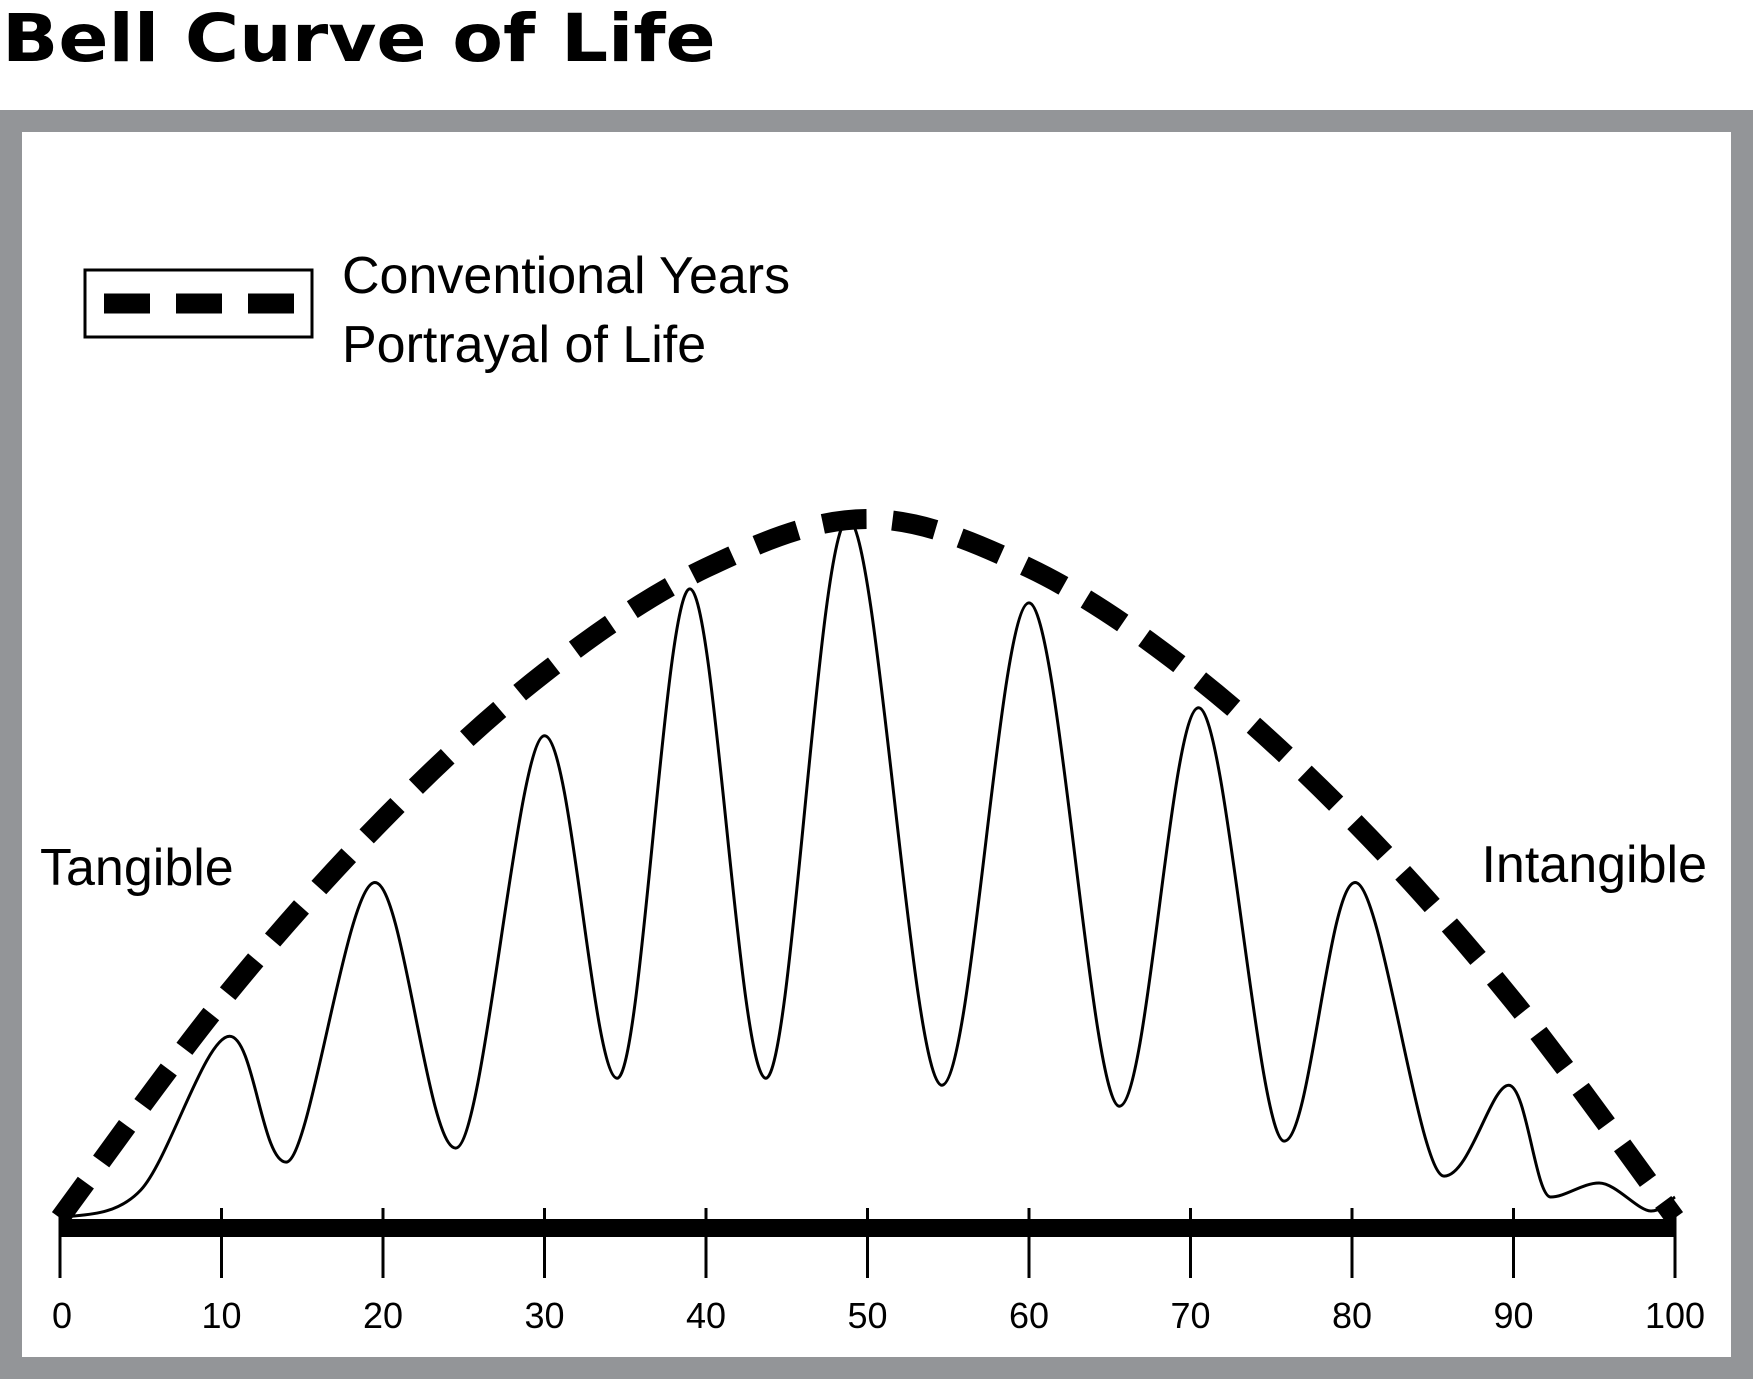 Image resolution: width=1753 pixels, height=1379 pixels. Describe the element at coordinates (137, 868) in the screenshot. I see `left-label-tangible: Tangible` at that location.